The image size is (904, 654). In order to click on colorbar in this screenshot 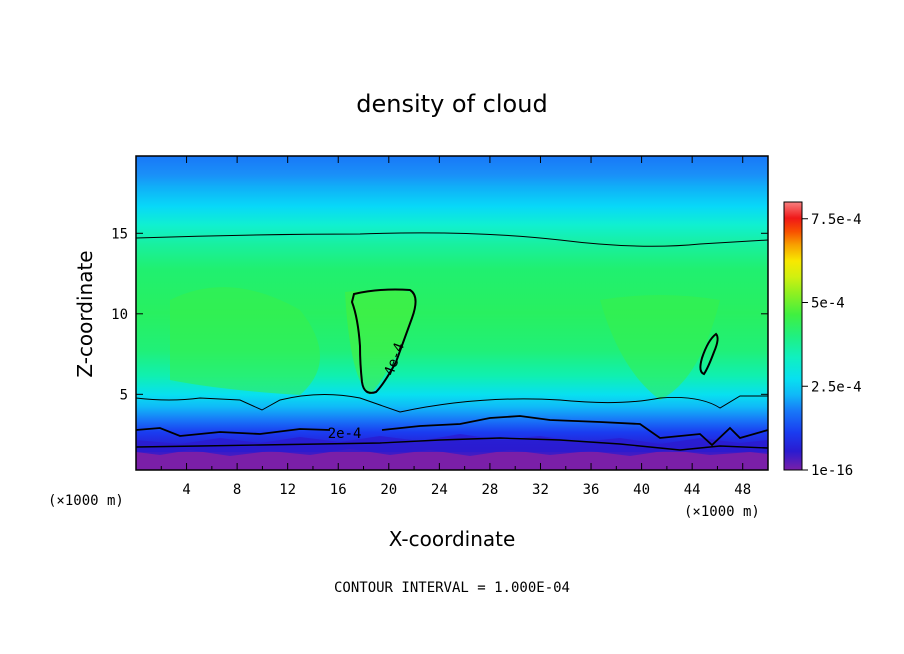, I will do `click(793, 336)`.